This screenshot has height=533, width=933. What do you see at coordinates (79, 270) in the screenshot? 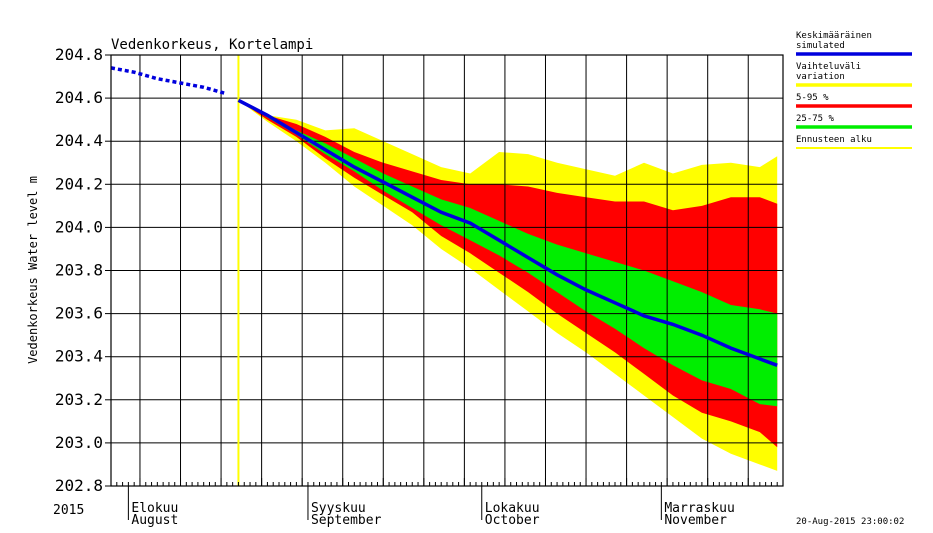
I see `y-tick-label: 203.8` at bounding box center [79, 270].